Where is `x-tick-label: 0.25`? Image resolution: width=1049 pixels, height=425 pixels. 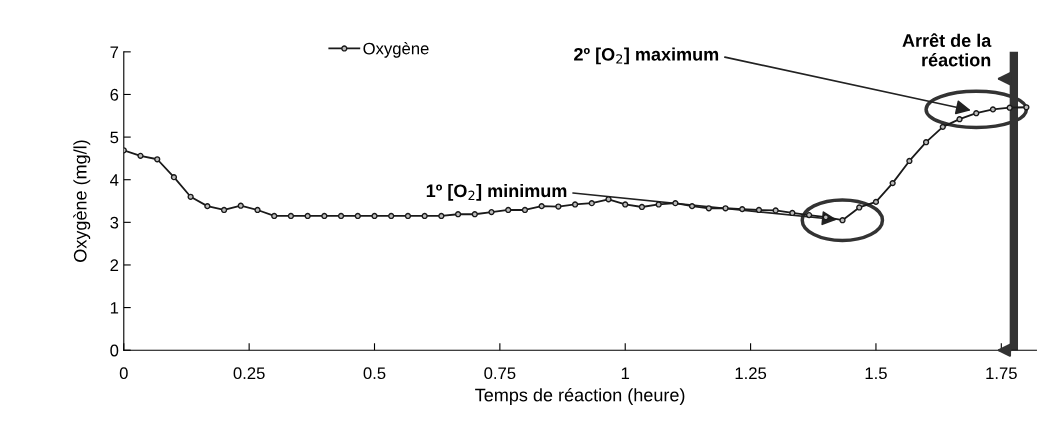
x-tick-label: 0.25 is located at coordinates (249, 373).